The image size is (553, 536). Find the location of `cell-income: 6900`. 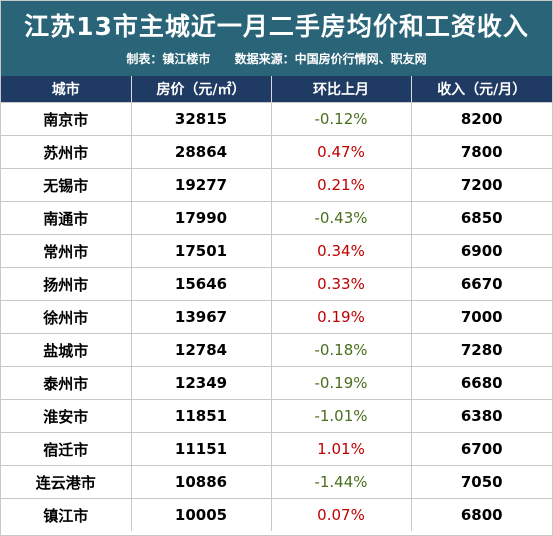

cell-income: 6900 is located at coordinates (481, 251).